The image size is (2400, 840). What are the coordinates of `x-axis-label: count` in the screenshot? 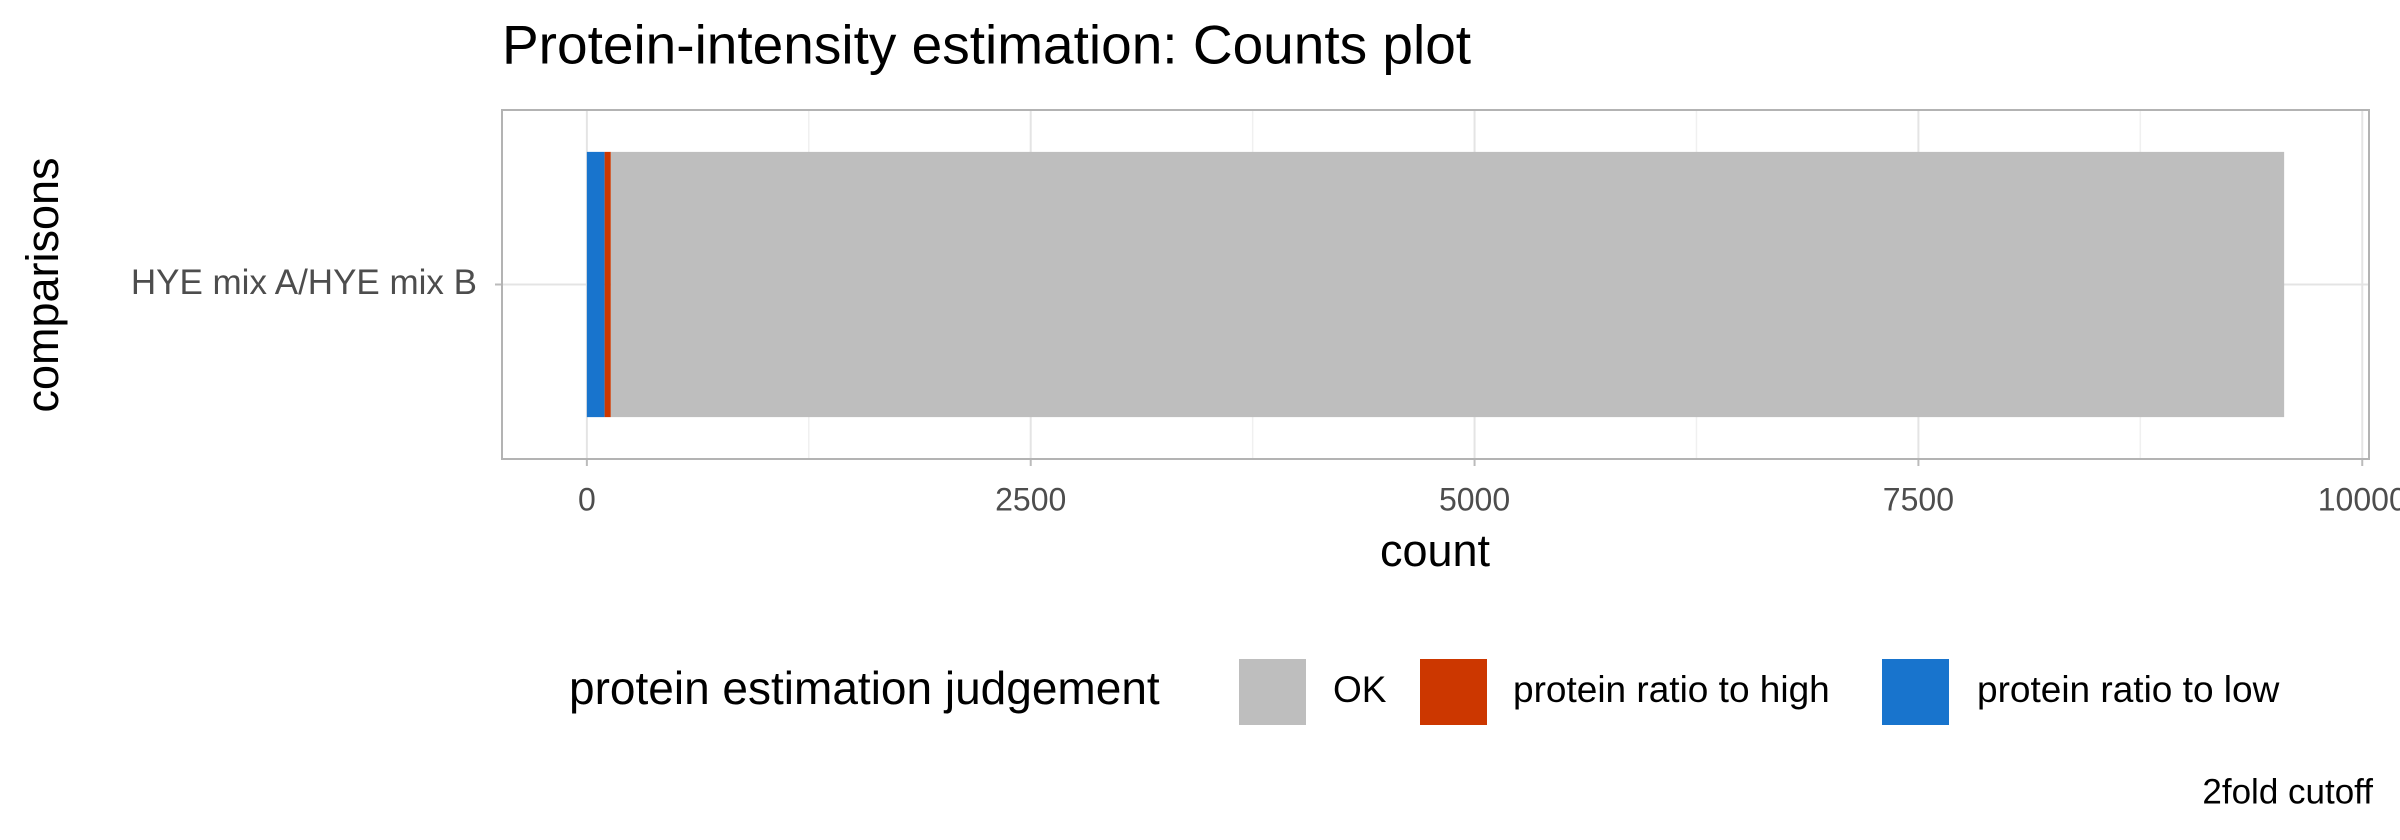 It's located at (1435, 550).